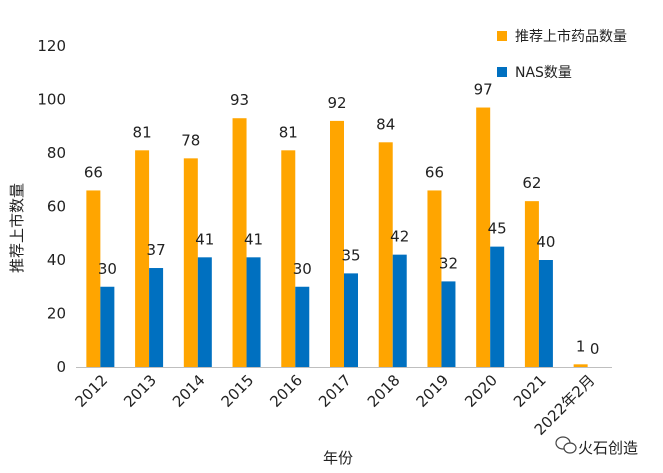 This screenshot has height=473, width=663. Describe the element at coordinates (399, 310) in the screenshot. I see `bar-series1-2018` at that location.